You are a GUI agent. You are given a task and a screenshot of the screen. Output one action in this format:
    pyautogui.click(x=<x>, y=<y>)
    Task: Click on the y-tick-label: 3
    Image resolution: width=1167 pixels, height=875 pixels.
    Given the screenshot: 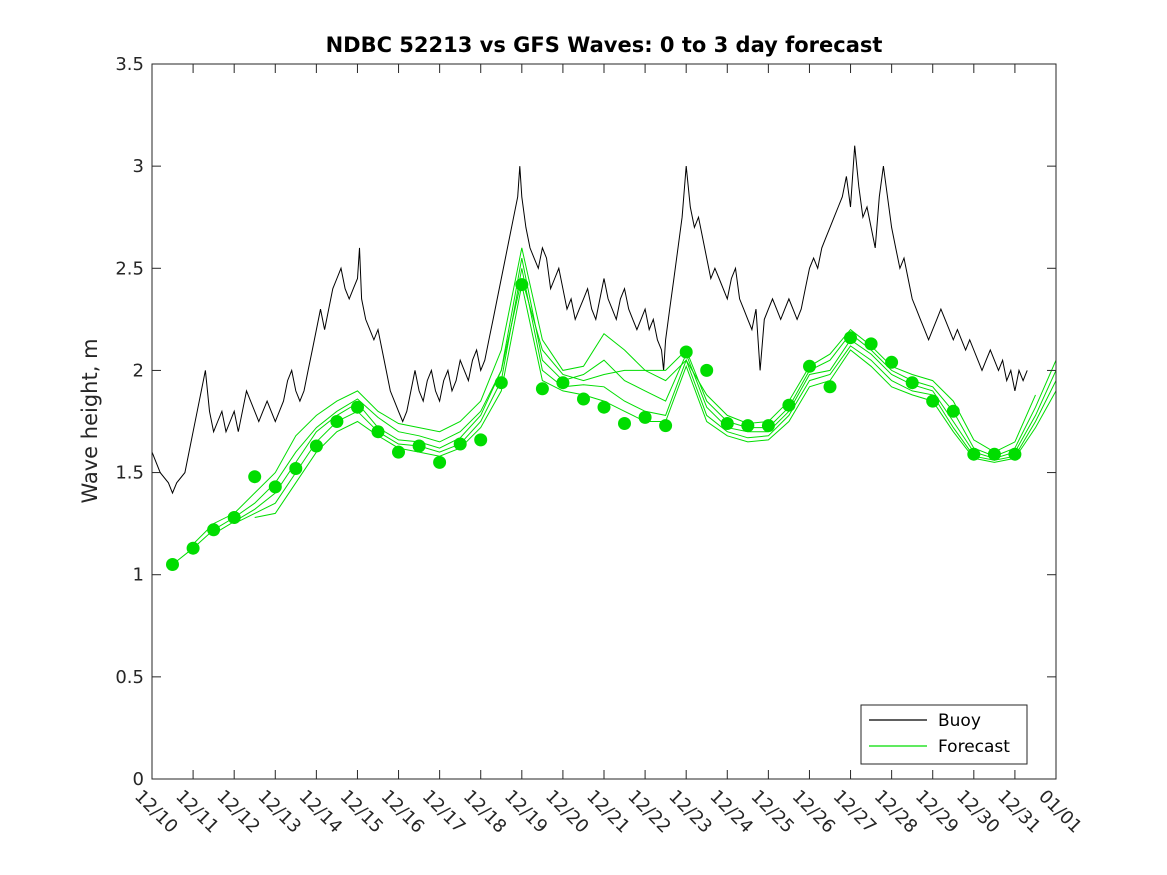 What is the action you would take?
    pyautogui.click(x=138, y=166)
    